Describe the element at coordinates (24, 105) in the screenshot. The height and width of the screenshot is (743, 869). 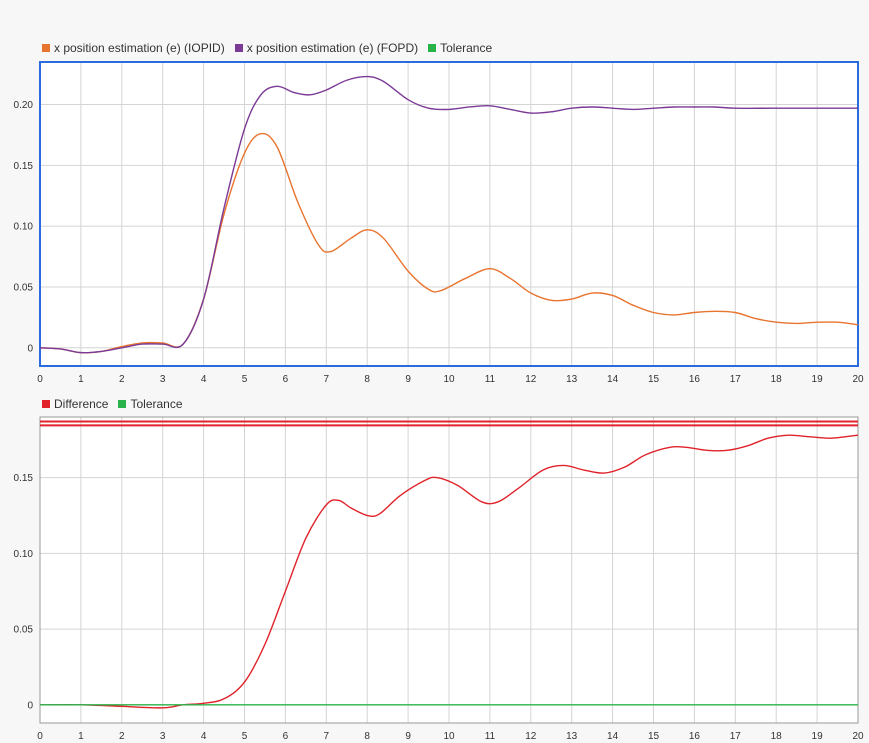
I see `y-tick-label: 0.20` at that location.